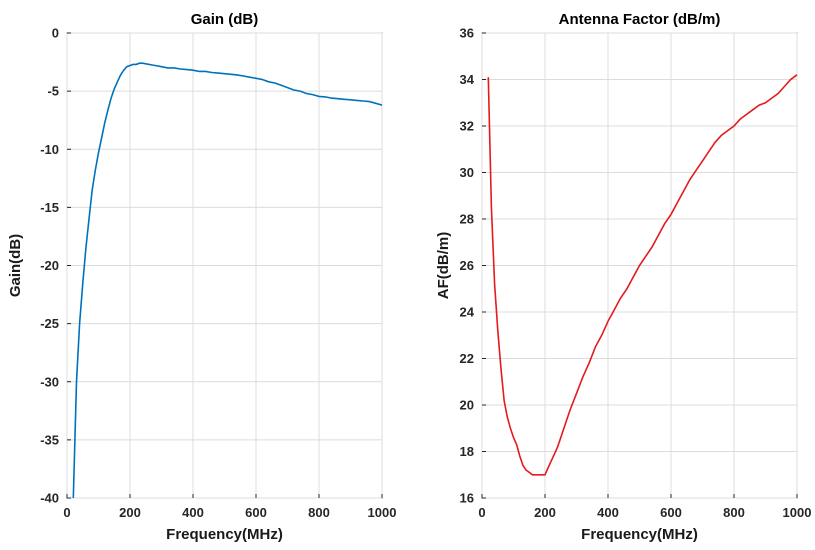  I want to click on af-y-tick-label: 32, so click(467, 126).